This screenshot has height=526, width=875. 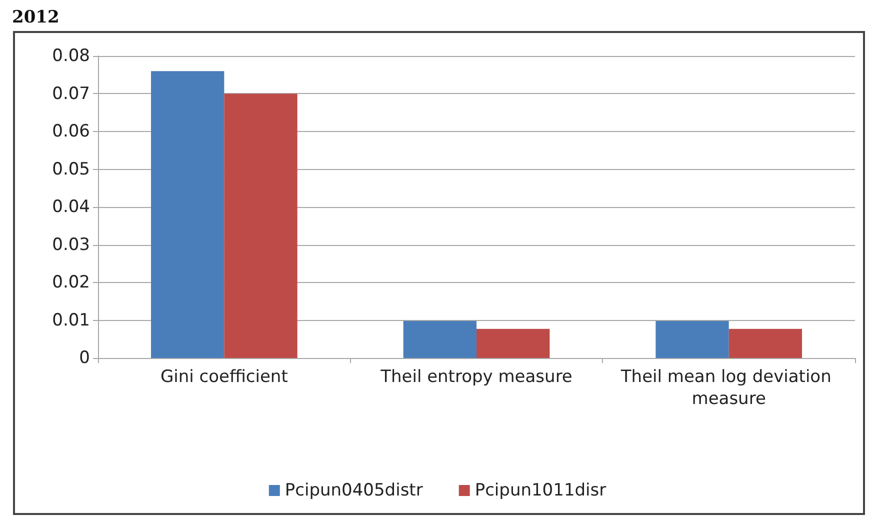 I want to click on text: 2012, so click(x=36, y=18).